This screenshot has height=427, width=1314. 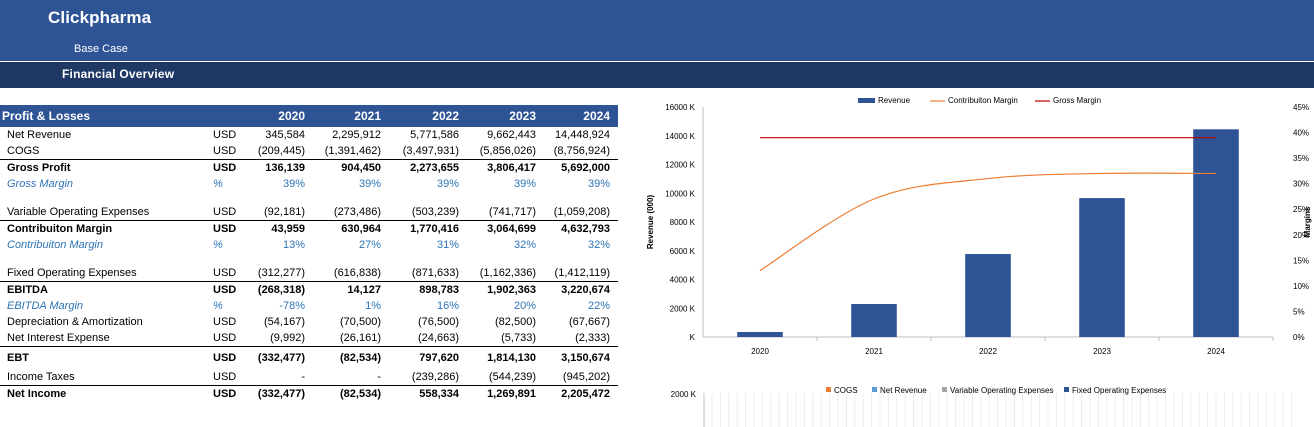 What do you see at coordinates (78, 212) in the screenshot?
I see `row-label: Variable Operating Expenses` at bounding box center [78, 212].